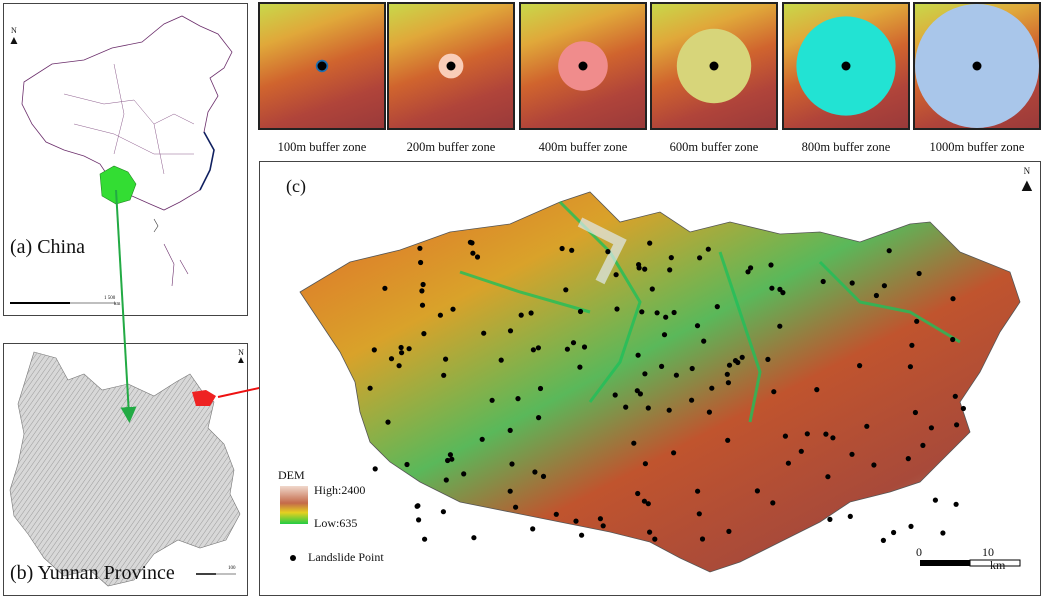 The height and width of the screenshot is (599, 1045). Describe the element at coordinates (846, 147) in the screenshot. I see `buffer-caption: 800m buffer zone` at that location.